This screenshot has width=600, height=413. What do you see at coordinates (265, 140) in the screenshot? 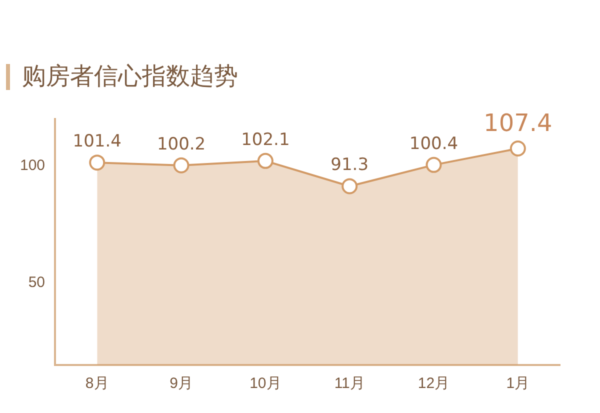
I see `data-label: 102.1` at bounding box center [265, 140].